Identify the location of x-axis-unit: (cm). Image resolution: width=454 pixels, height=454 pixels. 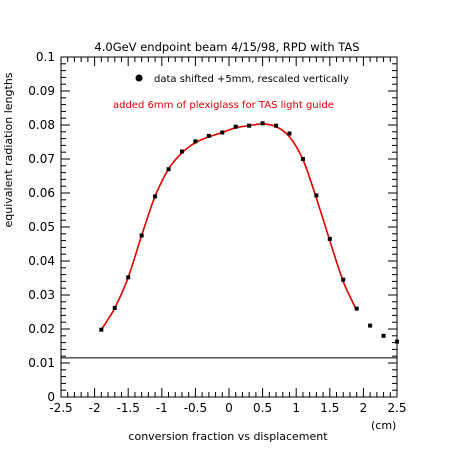
(383, 425).